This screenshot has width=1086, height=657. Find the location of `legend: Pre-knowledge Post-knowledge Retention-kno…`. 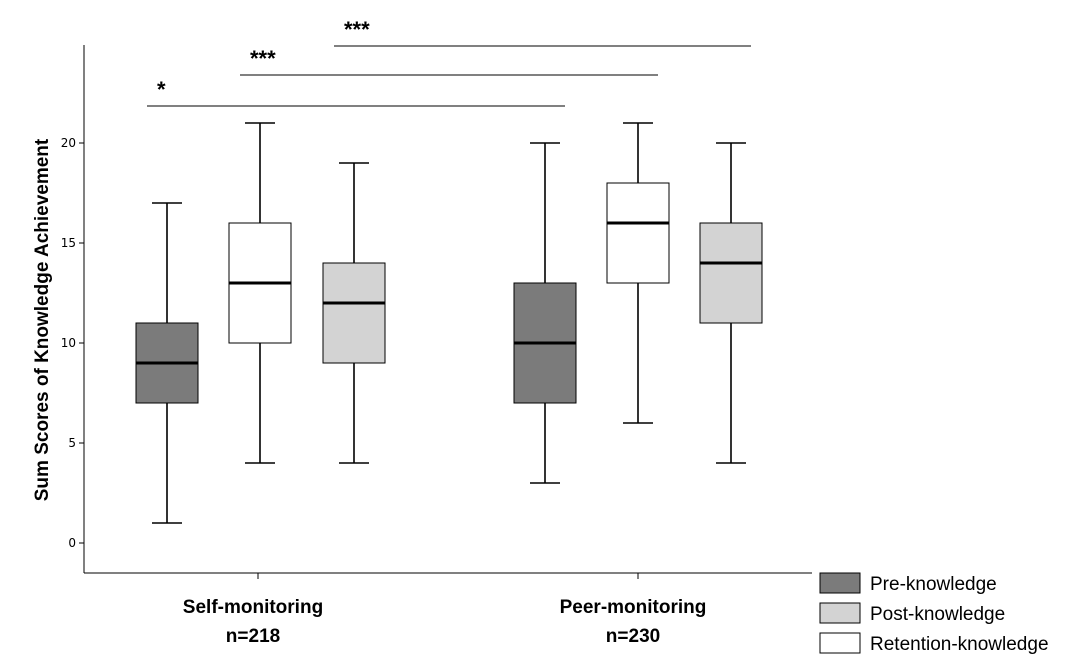

legend: Pre-knowledge Post-knowledge Retention-kno… is located at coordinates (934, 613).